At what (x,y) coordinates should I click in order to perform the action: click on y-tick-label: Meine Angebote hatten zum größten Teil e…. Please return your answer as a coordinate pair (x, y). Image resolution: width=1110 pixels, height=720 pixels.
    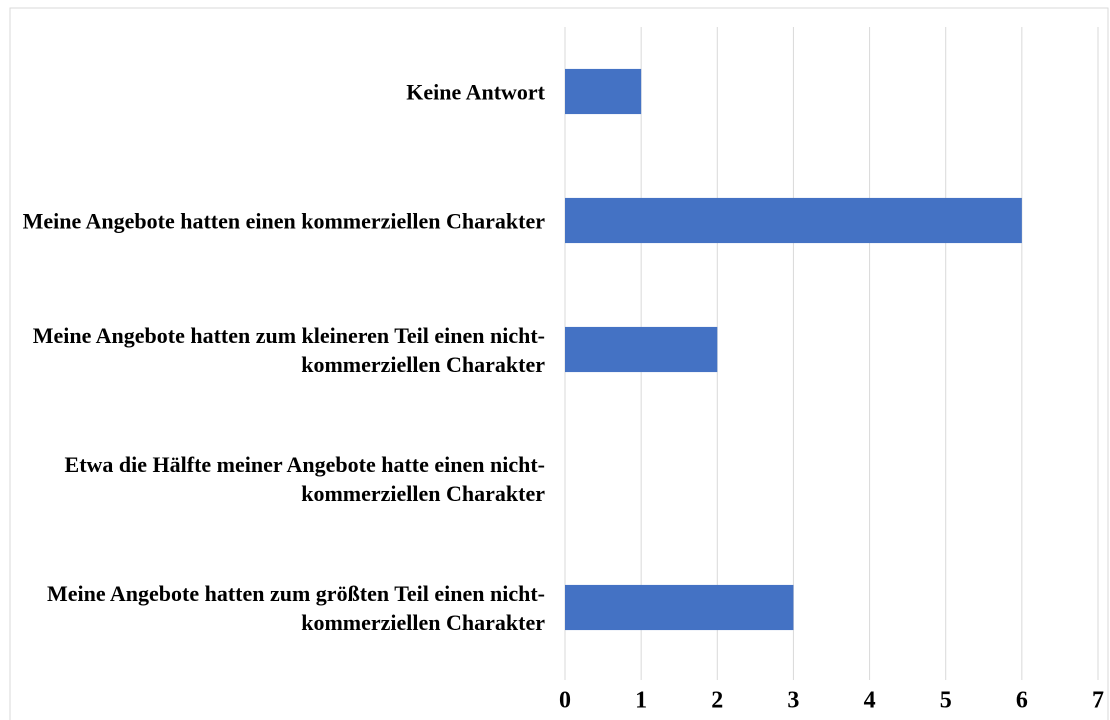
    Looking at the image, I should click on (295, 607).